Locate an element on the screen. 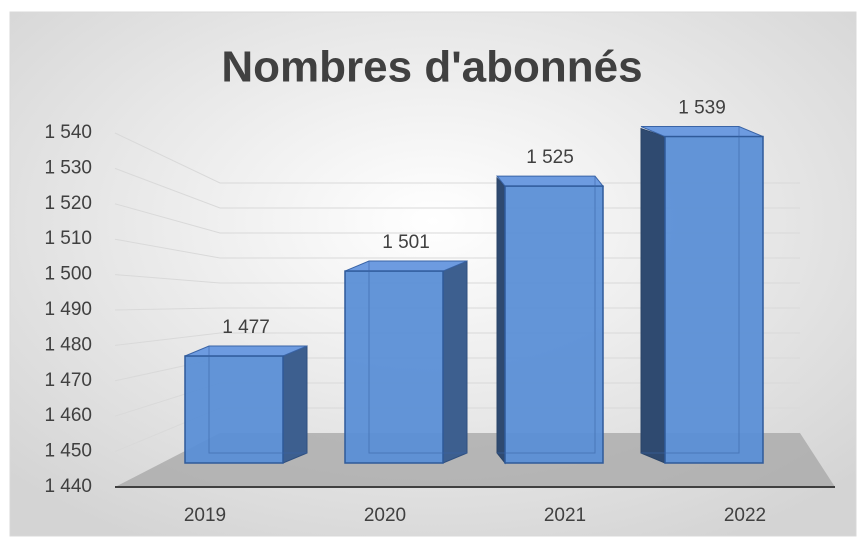 Image resolution: width=864 pixels, height=543 pixels. x-tick-label: 2021 is located at coordinates (565, 515).